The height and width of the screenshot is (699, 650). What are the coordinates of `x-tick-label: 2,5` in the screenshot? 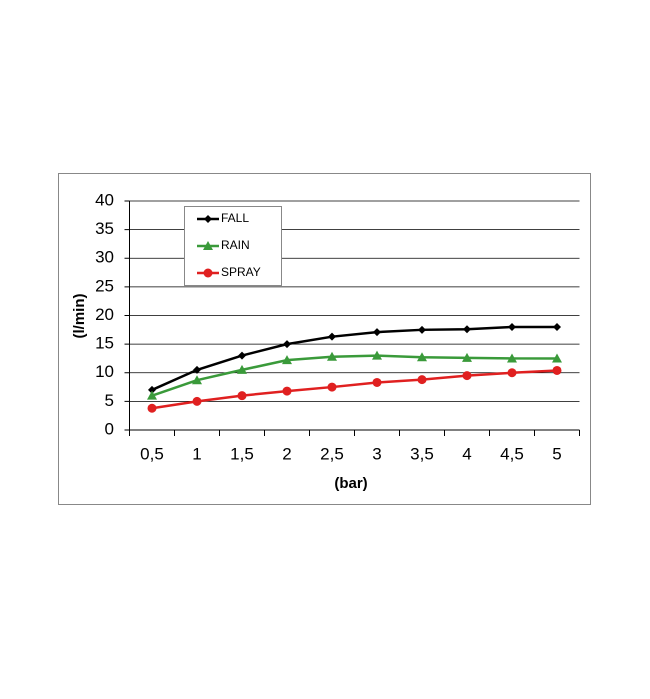 It's located at (332, 453).